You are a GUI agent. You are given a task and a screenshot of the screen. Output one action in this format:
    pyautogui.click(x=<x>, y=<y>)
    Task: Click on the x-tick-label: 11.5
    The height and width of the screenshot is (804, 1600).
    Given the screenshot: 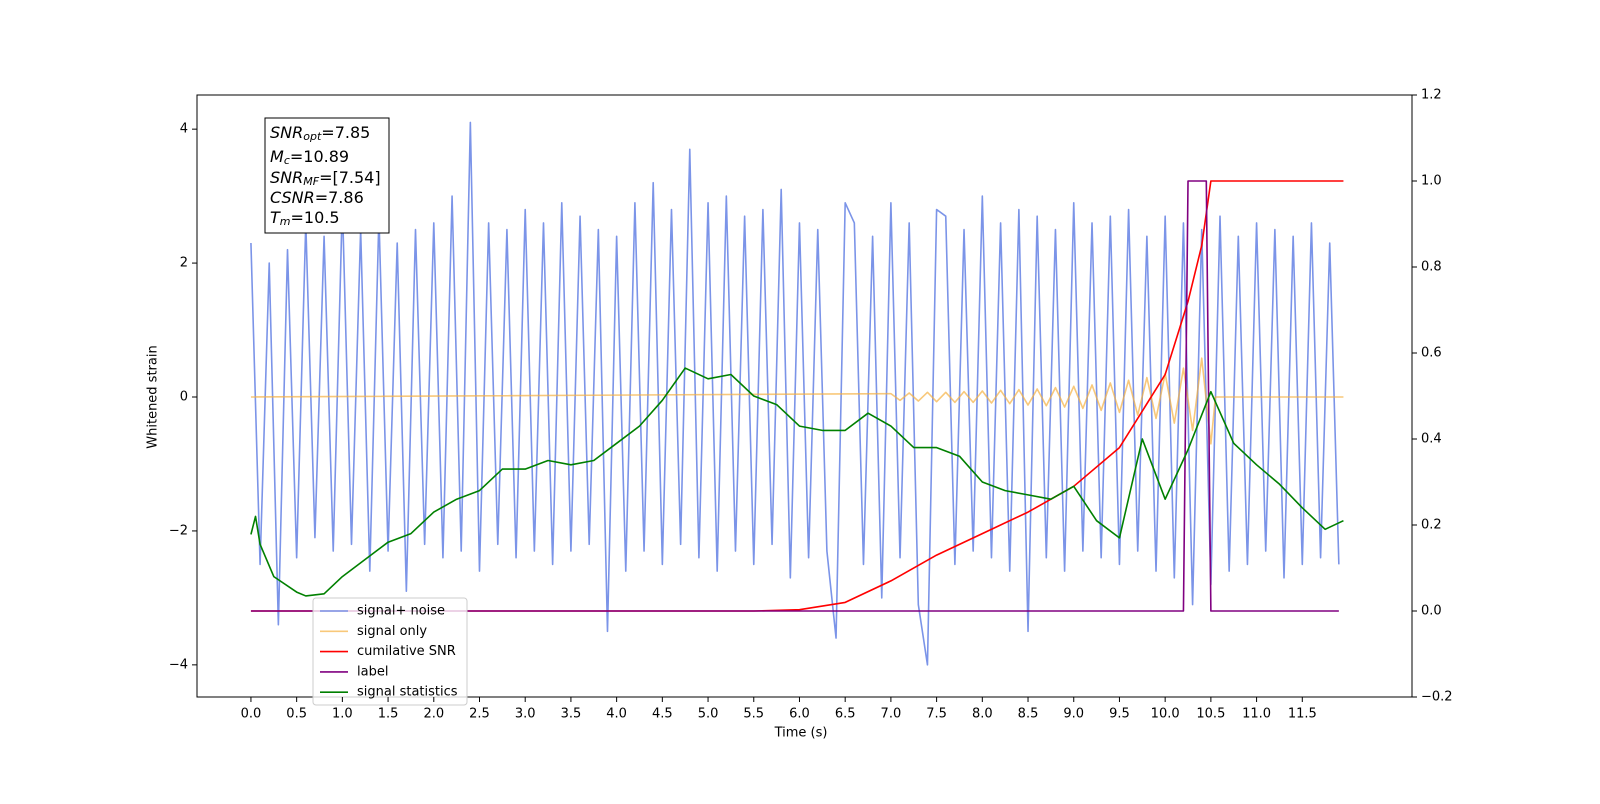 What is the action you would take?
    pyautogui.click(x=1302, y=714)
    